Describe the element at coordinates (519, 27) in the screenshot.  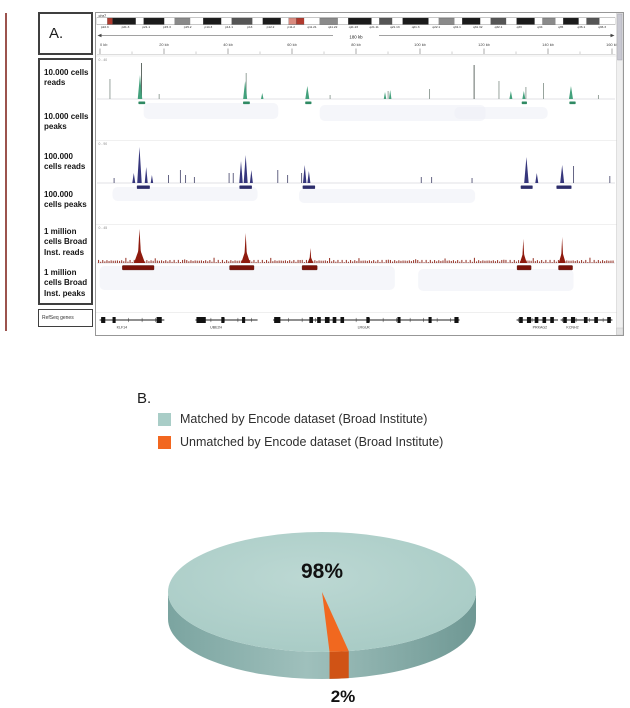
I see `svg-text: q33` at that location.